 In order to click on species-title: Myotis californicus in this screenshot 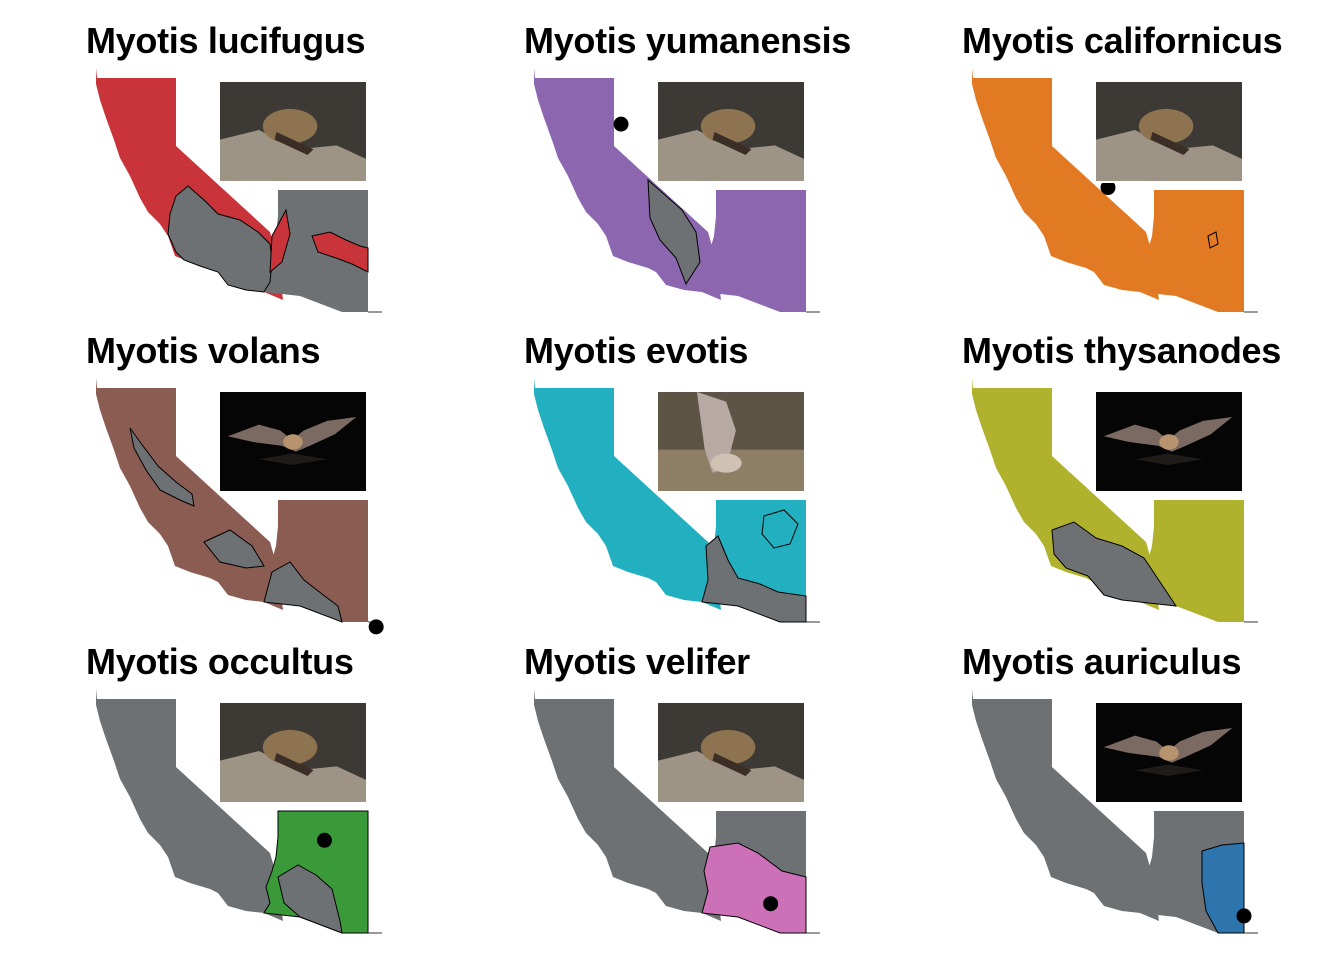, I will do `click(1122, 40)`.